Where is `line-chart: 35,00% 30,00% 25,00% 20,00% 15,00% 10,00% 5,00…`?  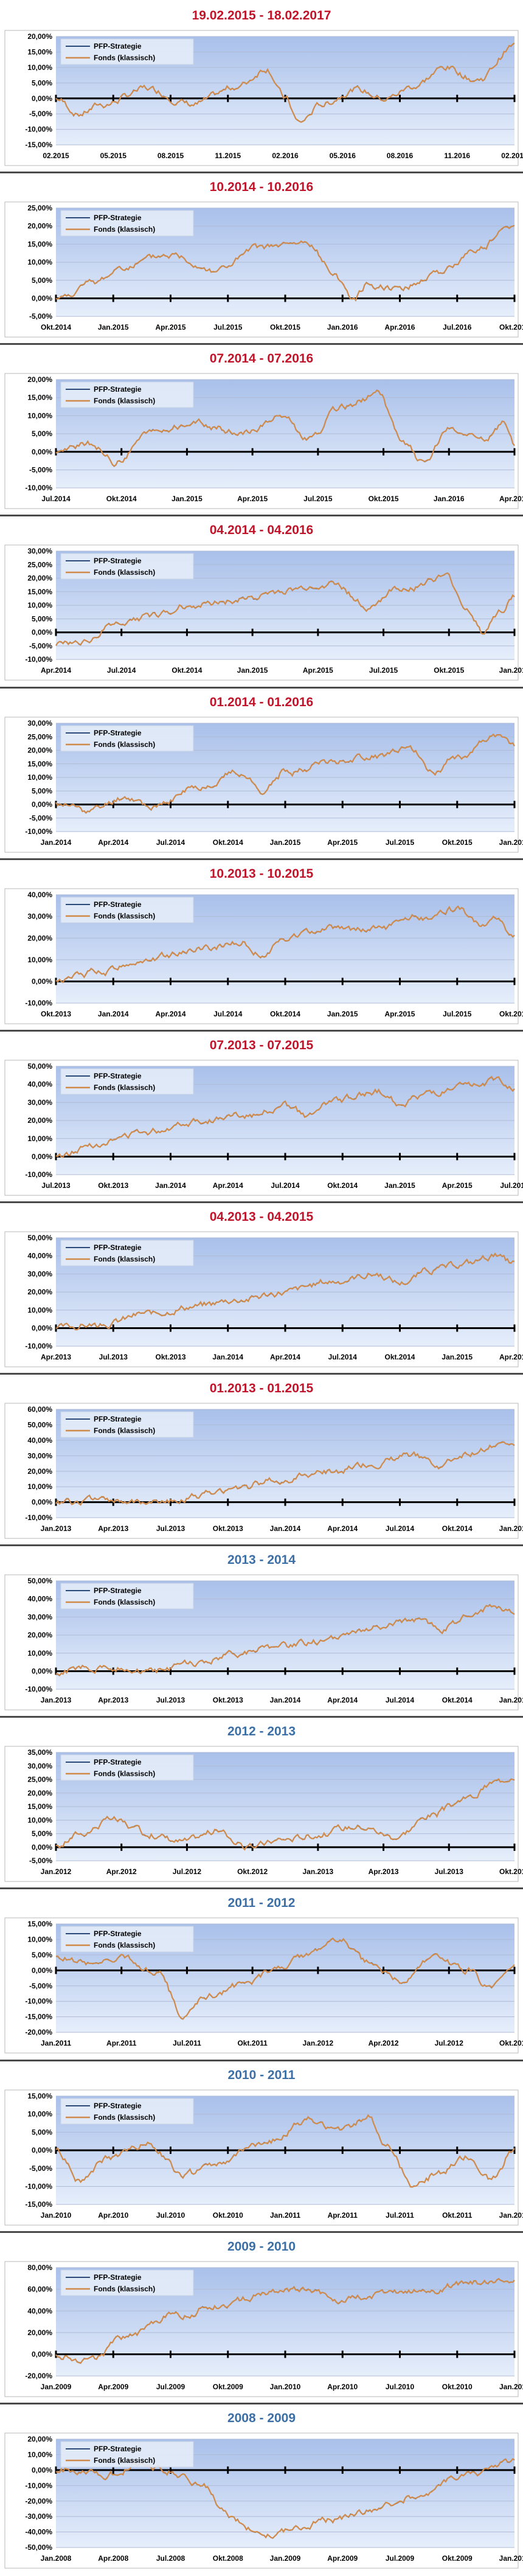
line-chart: 35,00% 30,00% 25,00% 20,00% 15,00% 10,00% 5,00… is located at coordinates (263, 1814).